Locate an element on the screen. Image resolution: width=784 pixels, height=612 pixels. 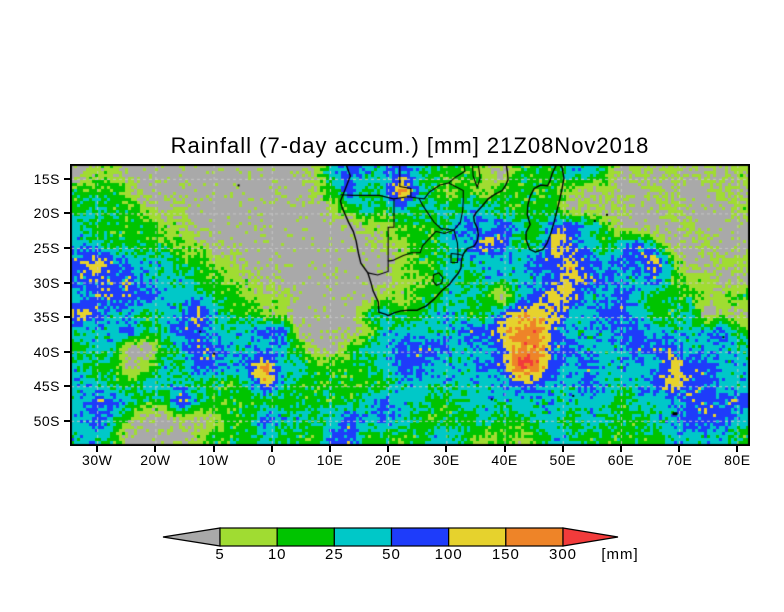
x-tick-label: 20E is located at coordinates (388, 460).